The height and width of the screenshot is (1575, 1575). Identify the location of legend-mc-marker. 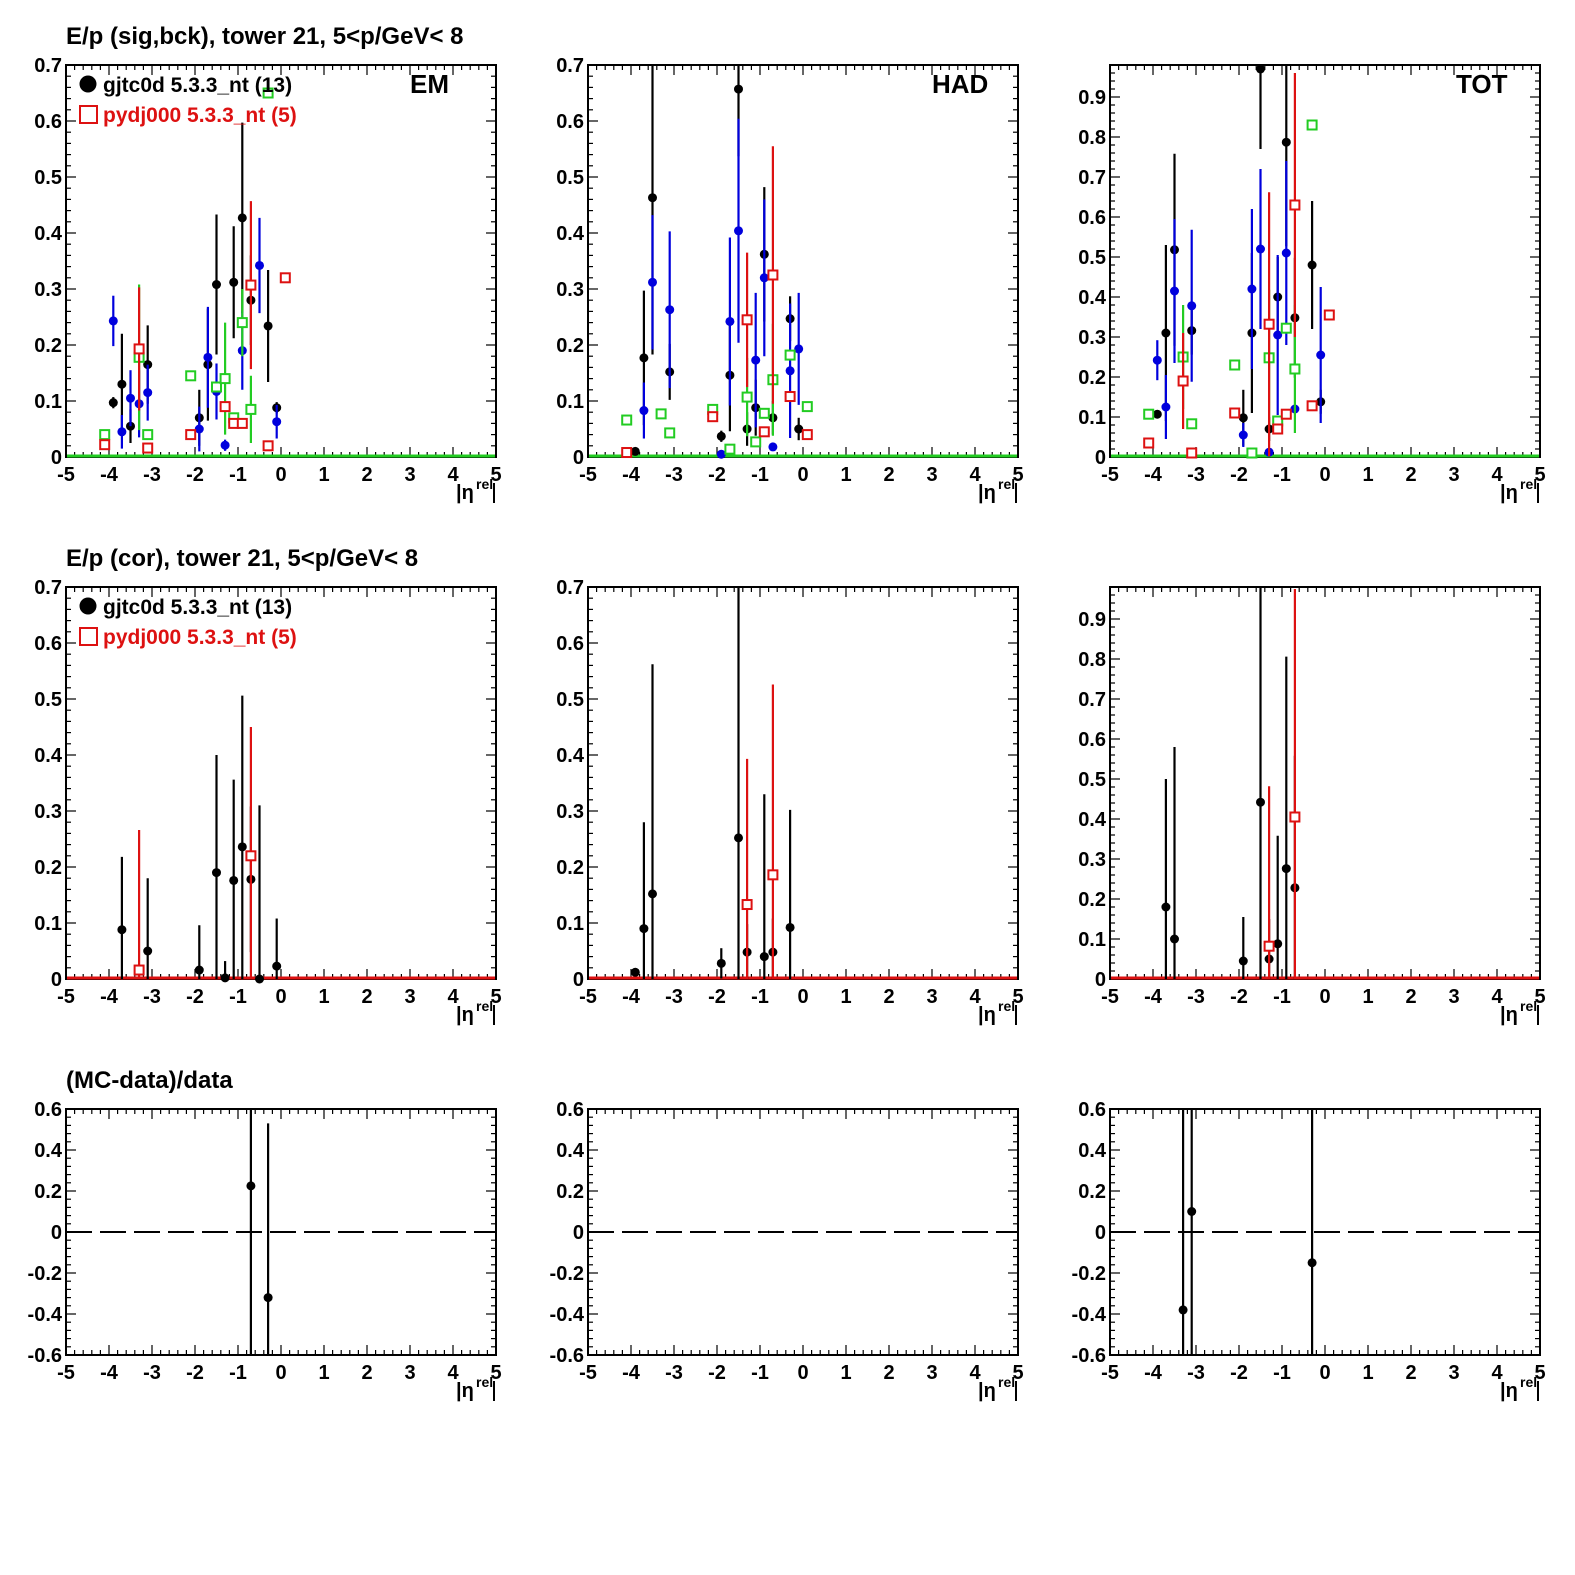
(88, 114).